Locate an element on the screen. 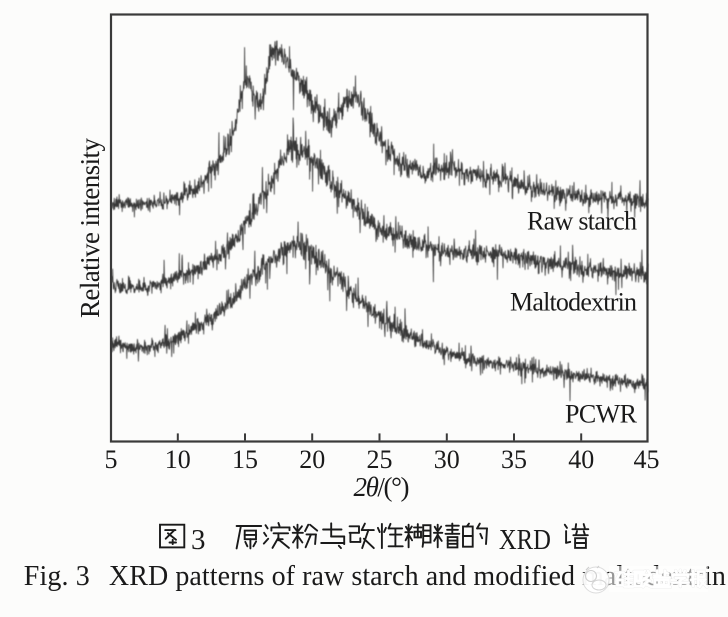  svg-text: 20 is located at coordinates (312, 459).